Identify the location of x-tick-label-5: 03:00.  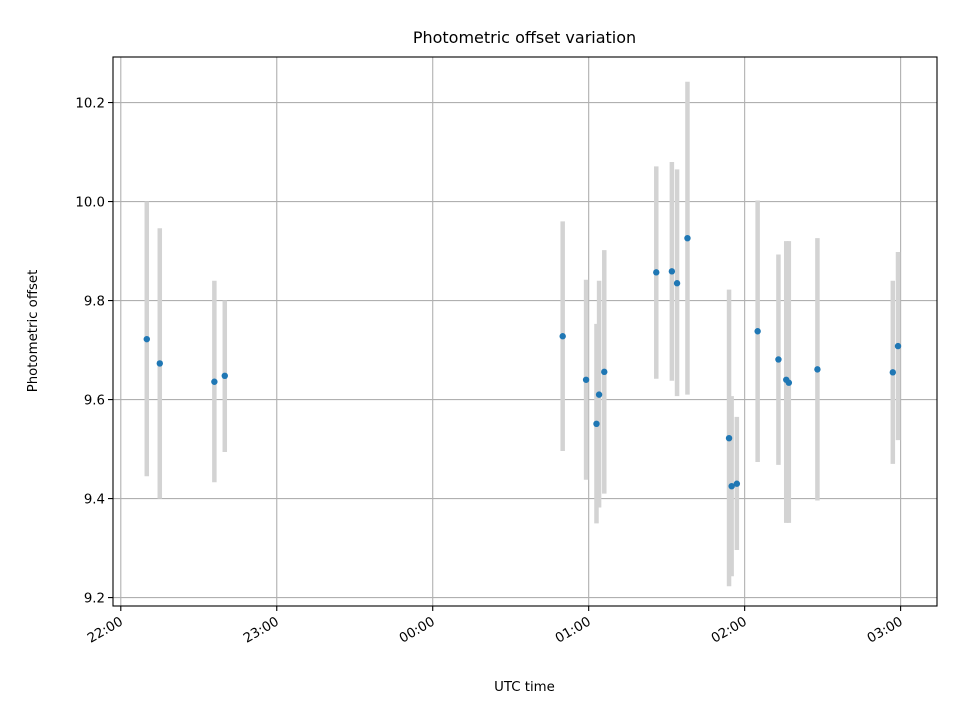
(885, 630).